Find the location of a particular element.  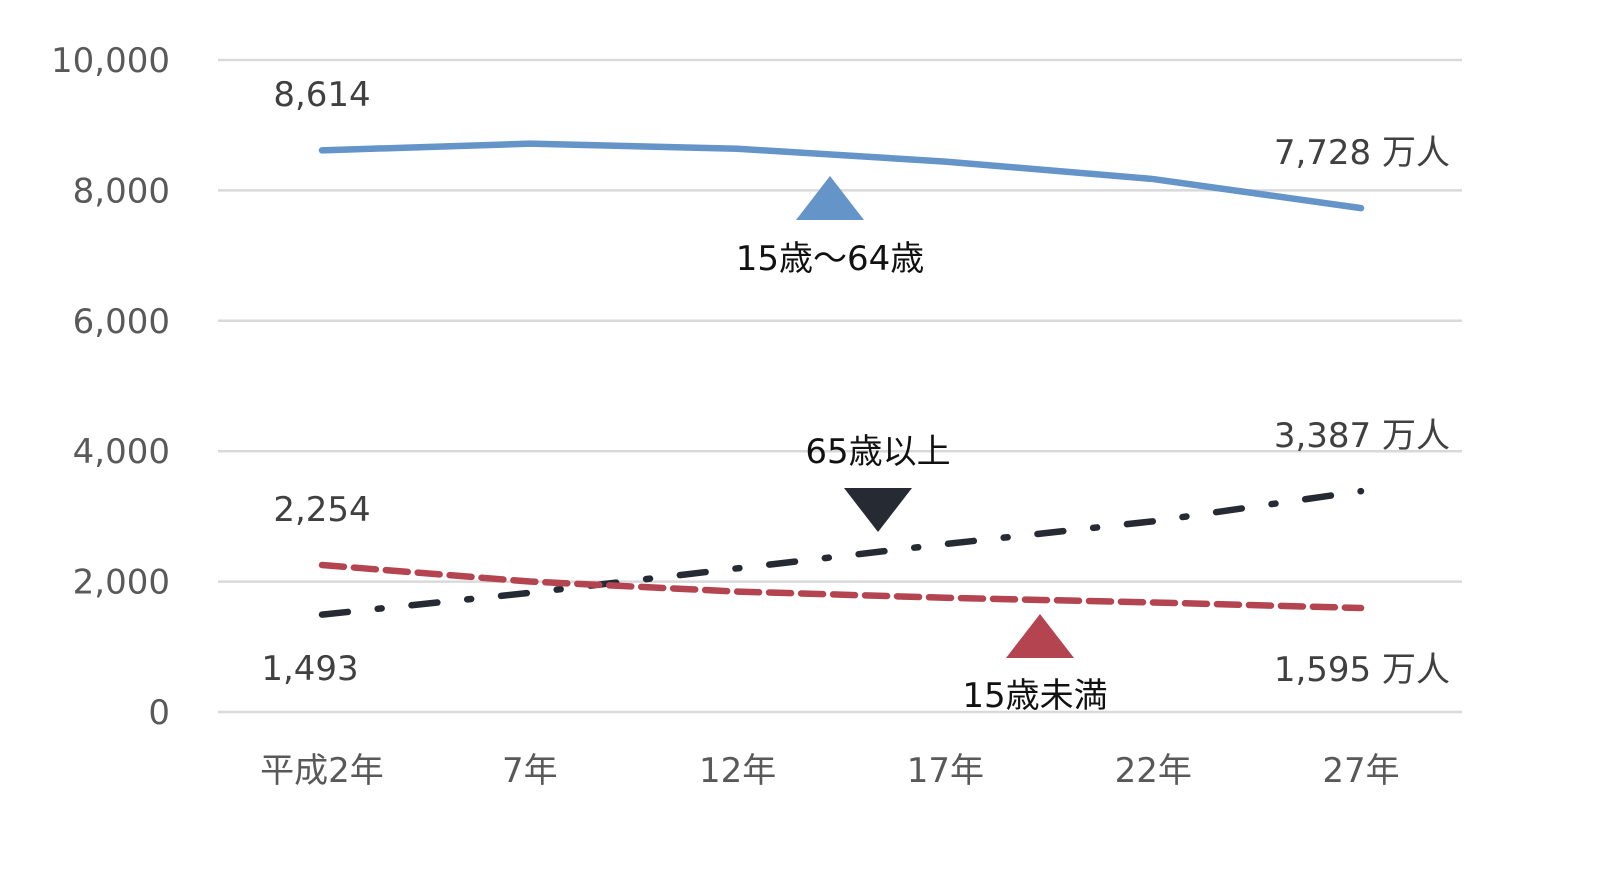

x-axis-ticks: 平成2年 7年 12年 17年 22年 27年 is located at coordinates (829, 771).